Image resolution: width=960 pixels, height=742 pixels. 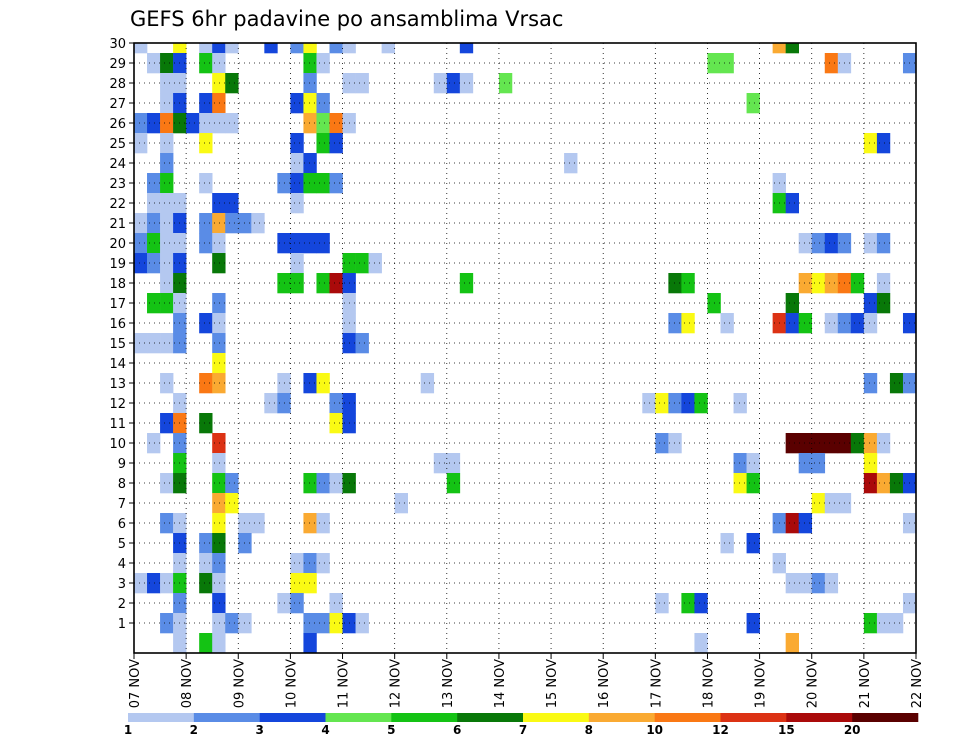 What do you see at coordinates (852, 730) in the screenshot?
I see `legend-label: 20` at bounding box center [852, 730].